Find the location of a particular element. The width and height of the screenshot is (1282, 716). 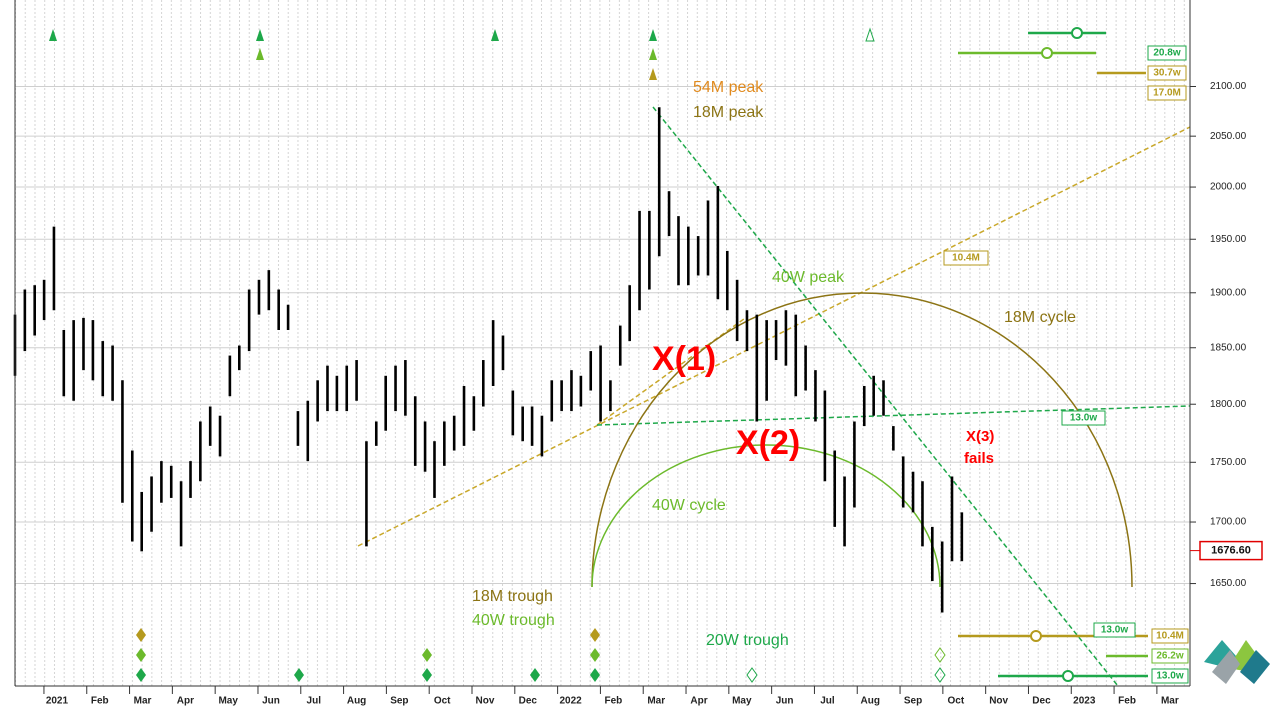

annotation: fails is located at coordinates (979, 458).